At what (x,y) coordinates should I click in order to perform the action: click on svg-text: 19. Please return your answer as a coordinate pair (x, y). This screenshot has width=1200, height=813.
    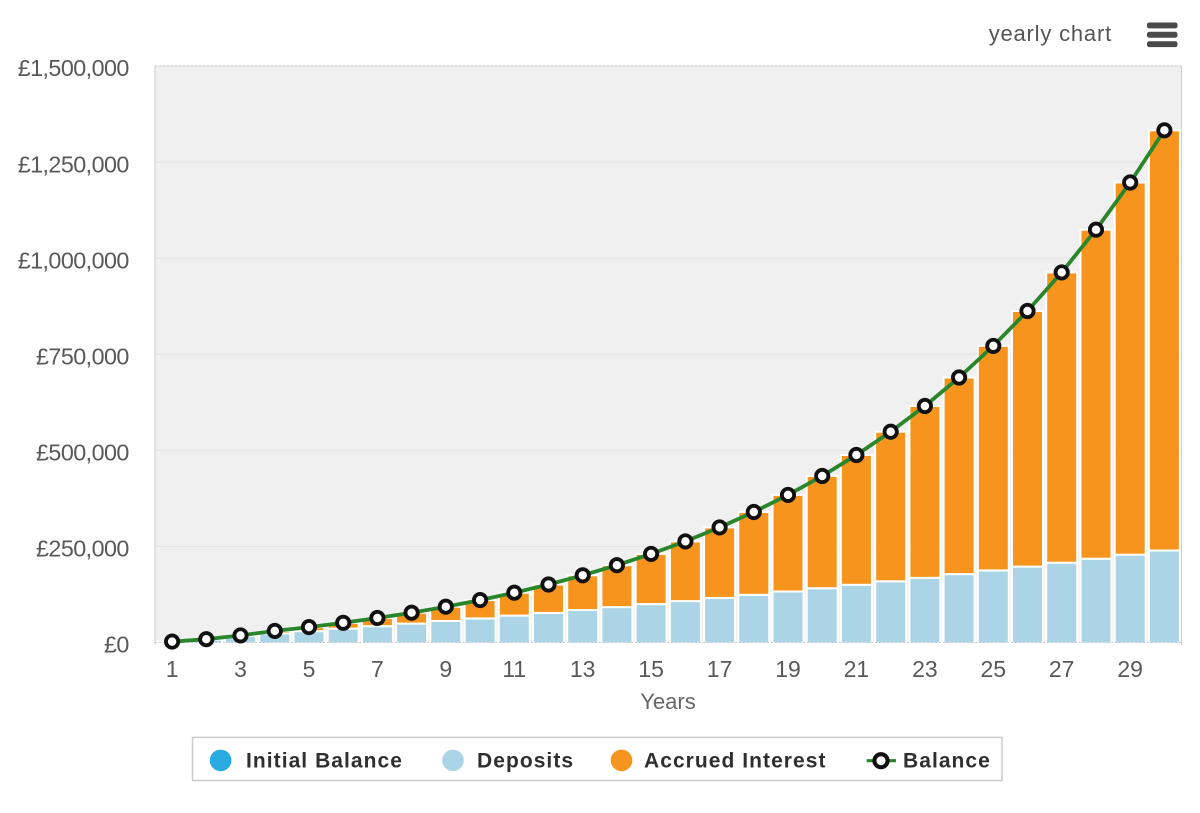
    Looking at the image, I should click on (788, 669).